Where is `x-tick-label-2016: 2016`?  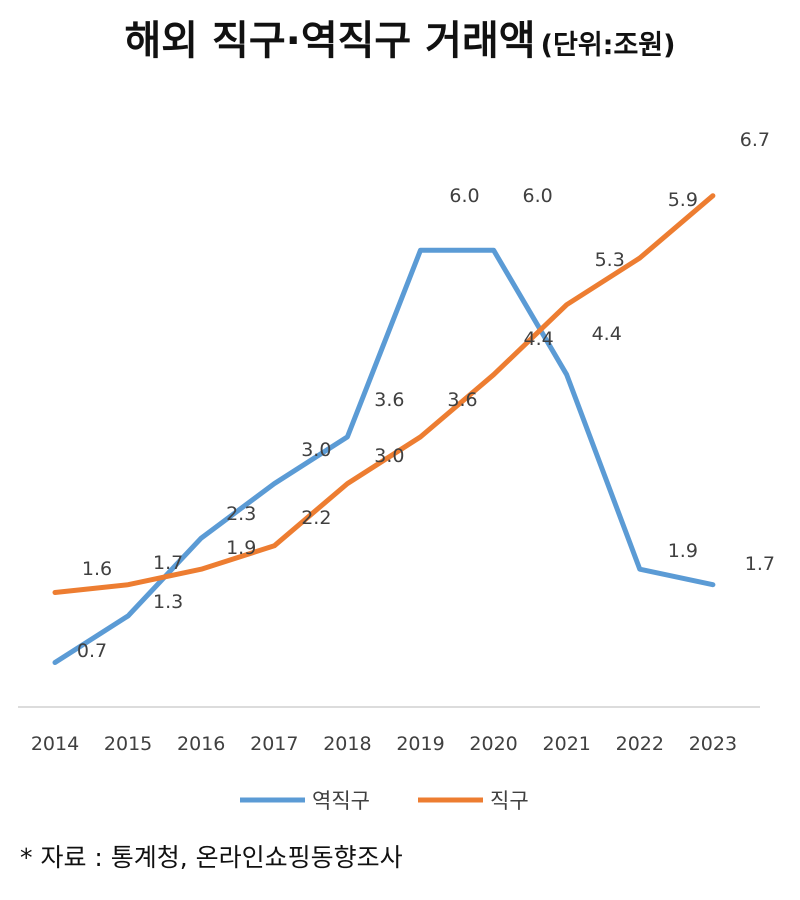
x-tick-label-2016: 2016 is located at coordinates (201, 744).